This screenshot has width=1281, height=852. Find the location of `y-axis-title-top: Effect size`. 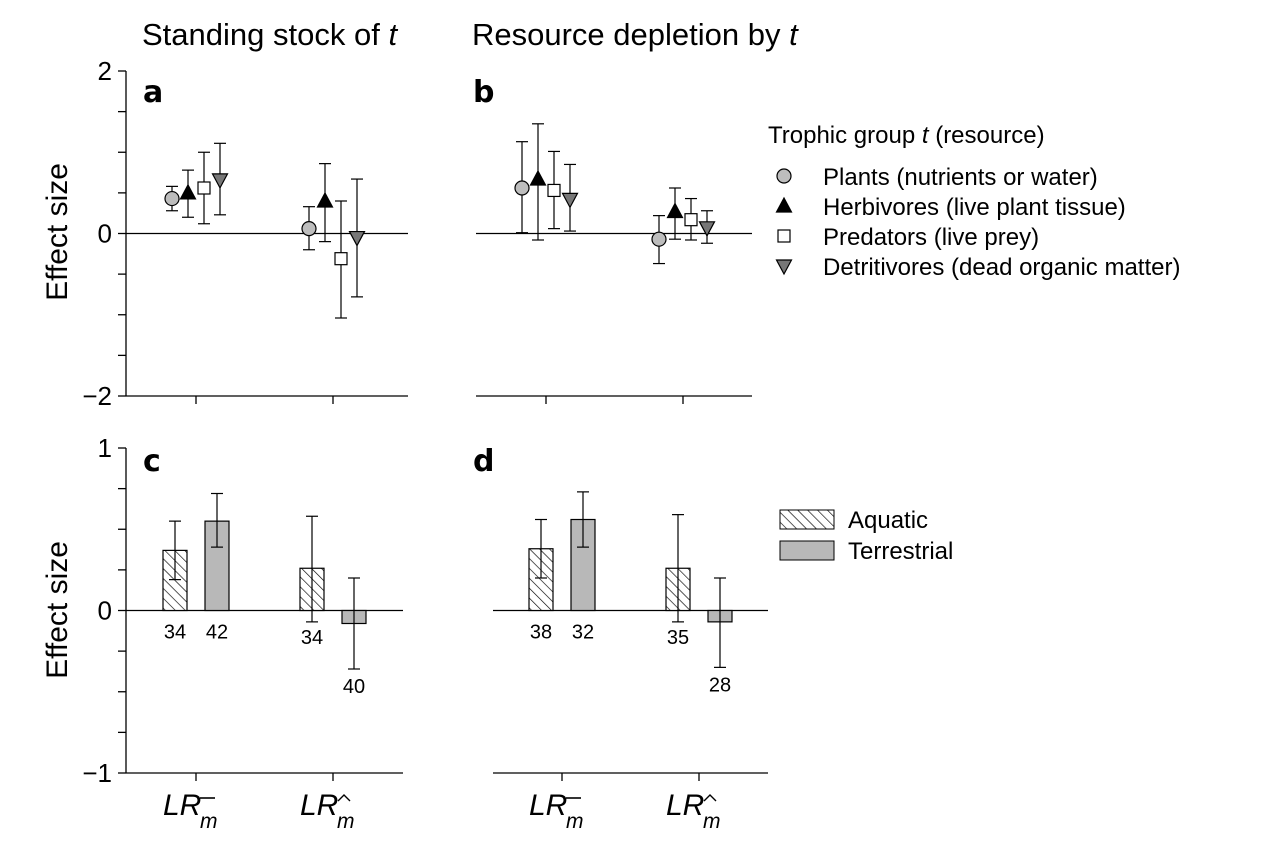

y-axis-title-top: Effect size is located at coordinates (57, 232).